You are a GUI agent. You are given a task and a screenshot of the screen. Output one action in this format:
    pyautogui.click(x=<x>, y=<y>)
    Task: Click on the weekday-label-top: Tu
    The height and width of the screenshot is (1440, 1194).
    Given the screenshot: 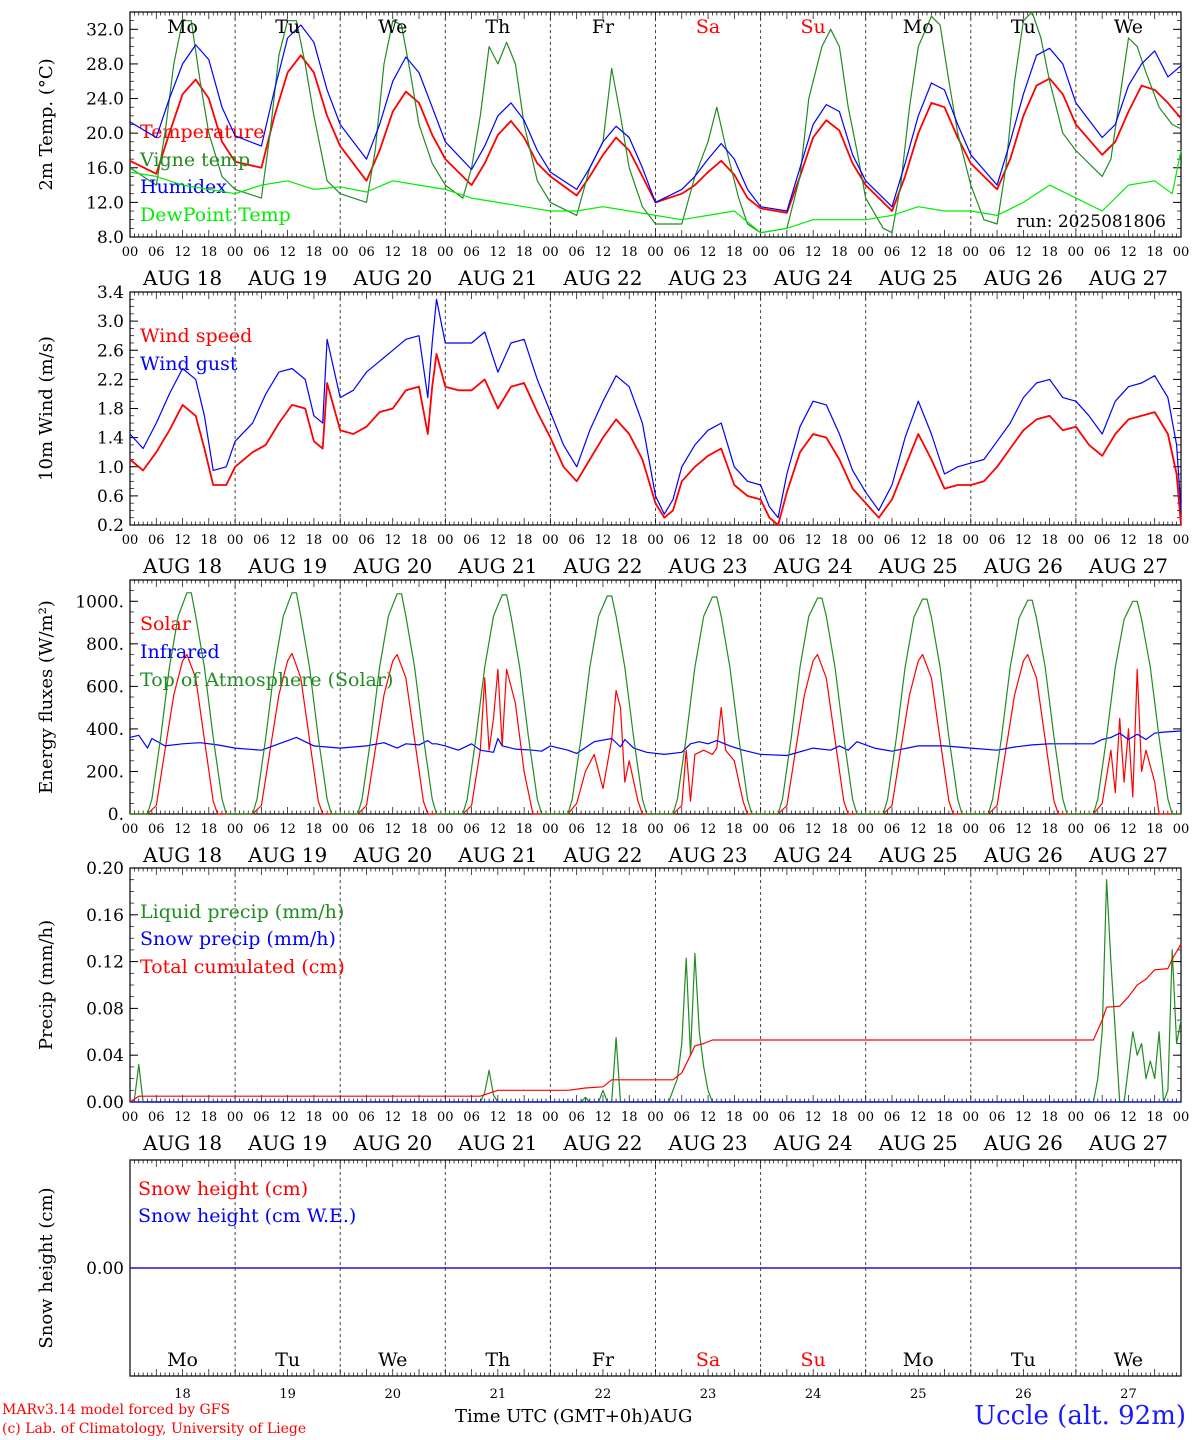 What is the action you would take?
    pyautogui.click(x=287, y=27)
    